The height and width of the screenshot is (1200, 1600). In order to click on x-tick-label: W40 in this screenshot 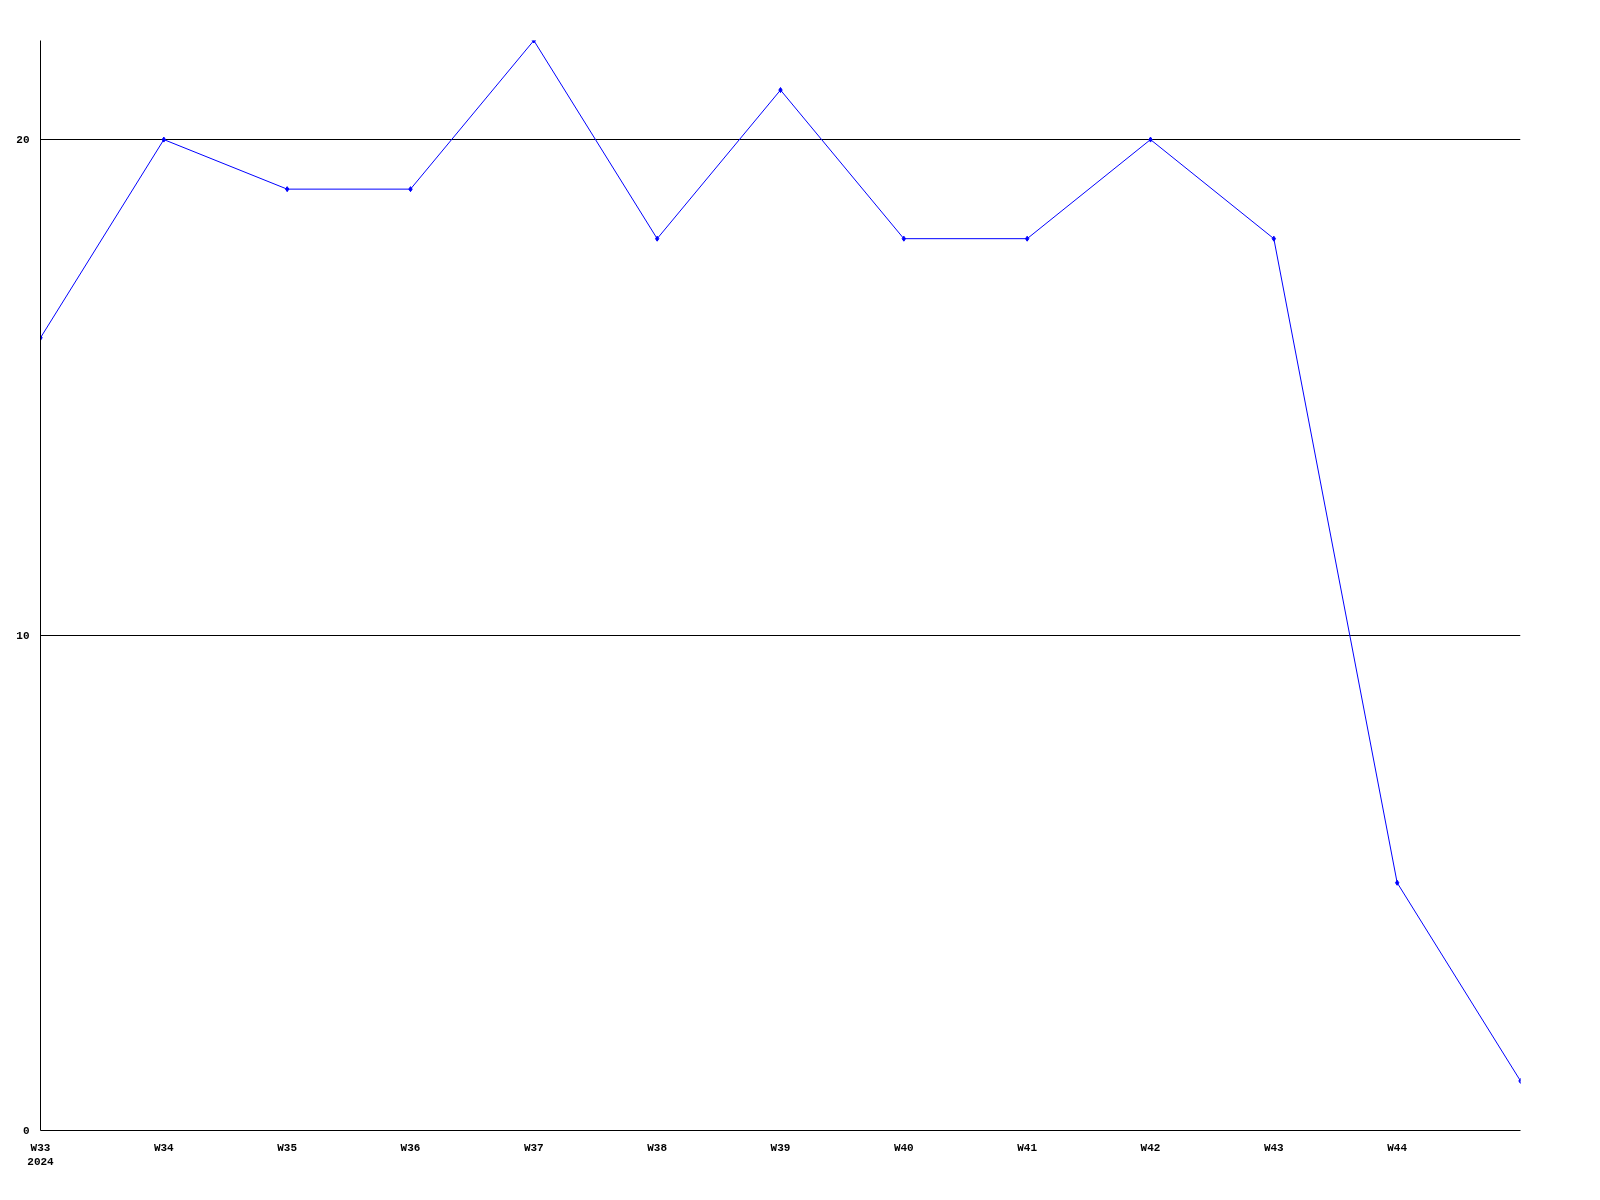, I will do `click(903, 1147)`.